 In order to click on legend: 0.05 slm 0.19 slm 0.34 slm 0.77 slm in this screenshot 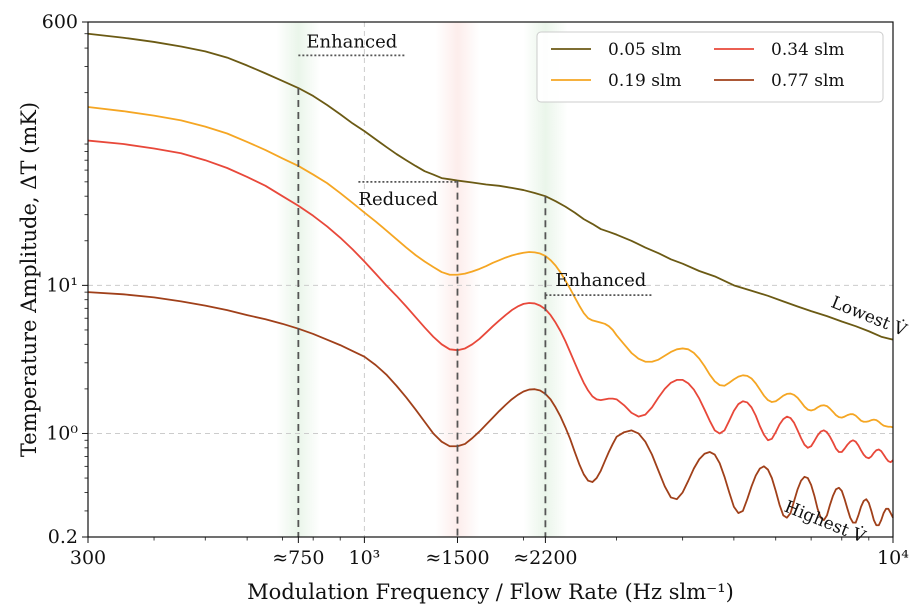, I will do `click(710, 67)`.